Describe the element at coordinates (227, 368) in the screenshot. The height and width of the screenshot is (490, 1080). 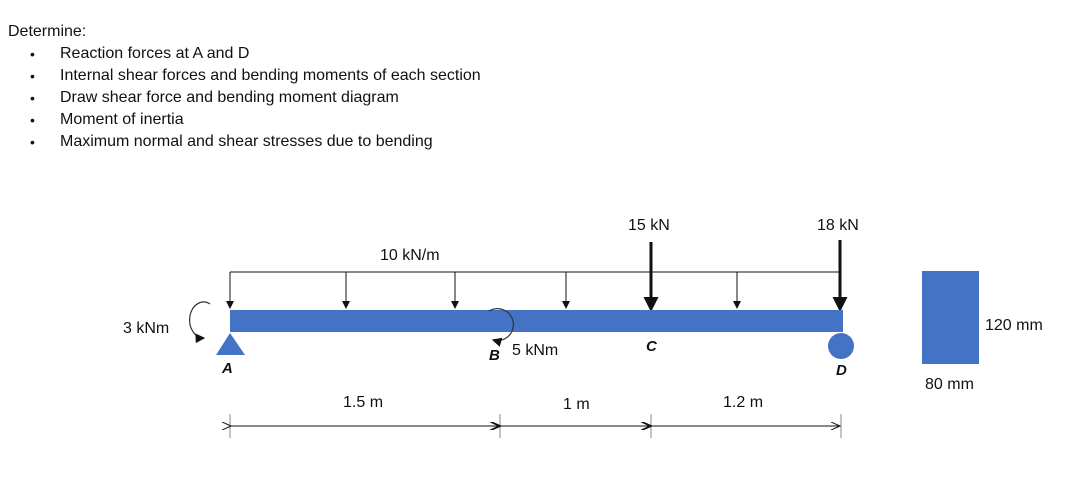
I see `point-a-label: A` at that location.